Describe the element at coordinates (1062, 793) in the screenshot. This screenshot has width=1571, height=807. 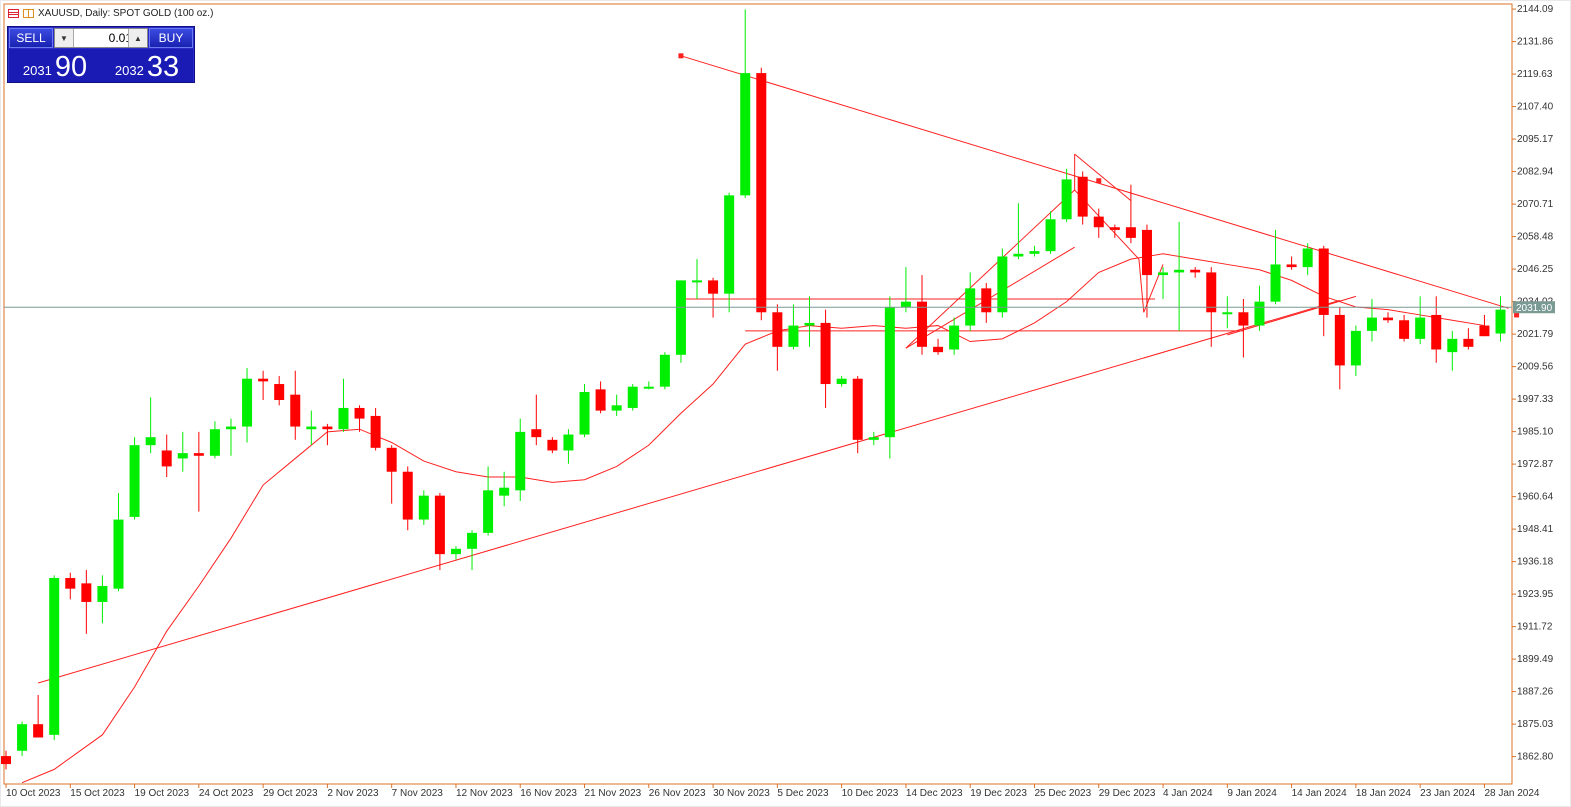
I see `x-tick-label: 25 Dec 2023` at that location.